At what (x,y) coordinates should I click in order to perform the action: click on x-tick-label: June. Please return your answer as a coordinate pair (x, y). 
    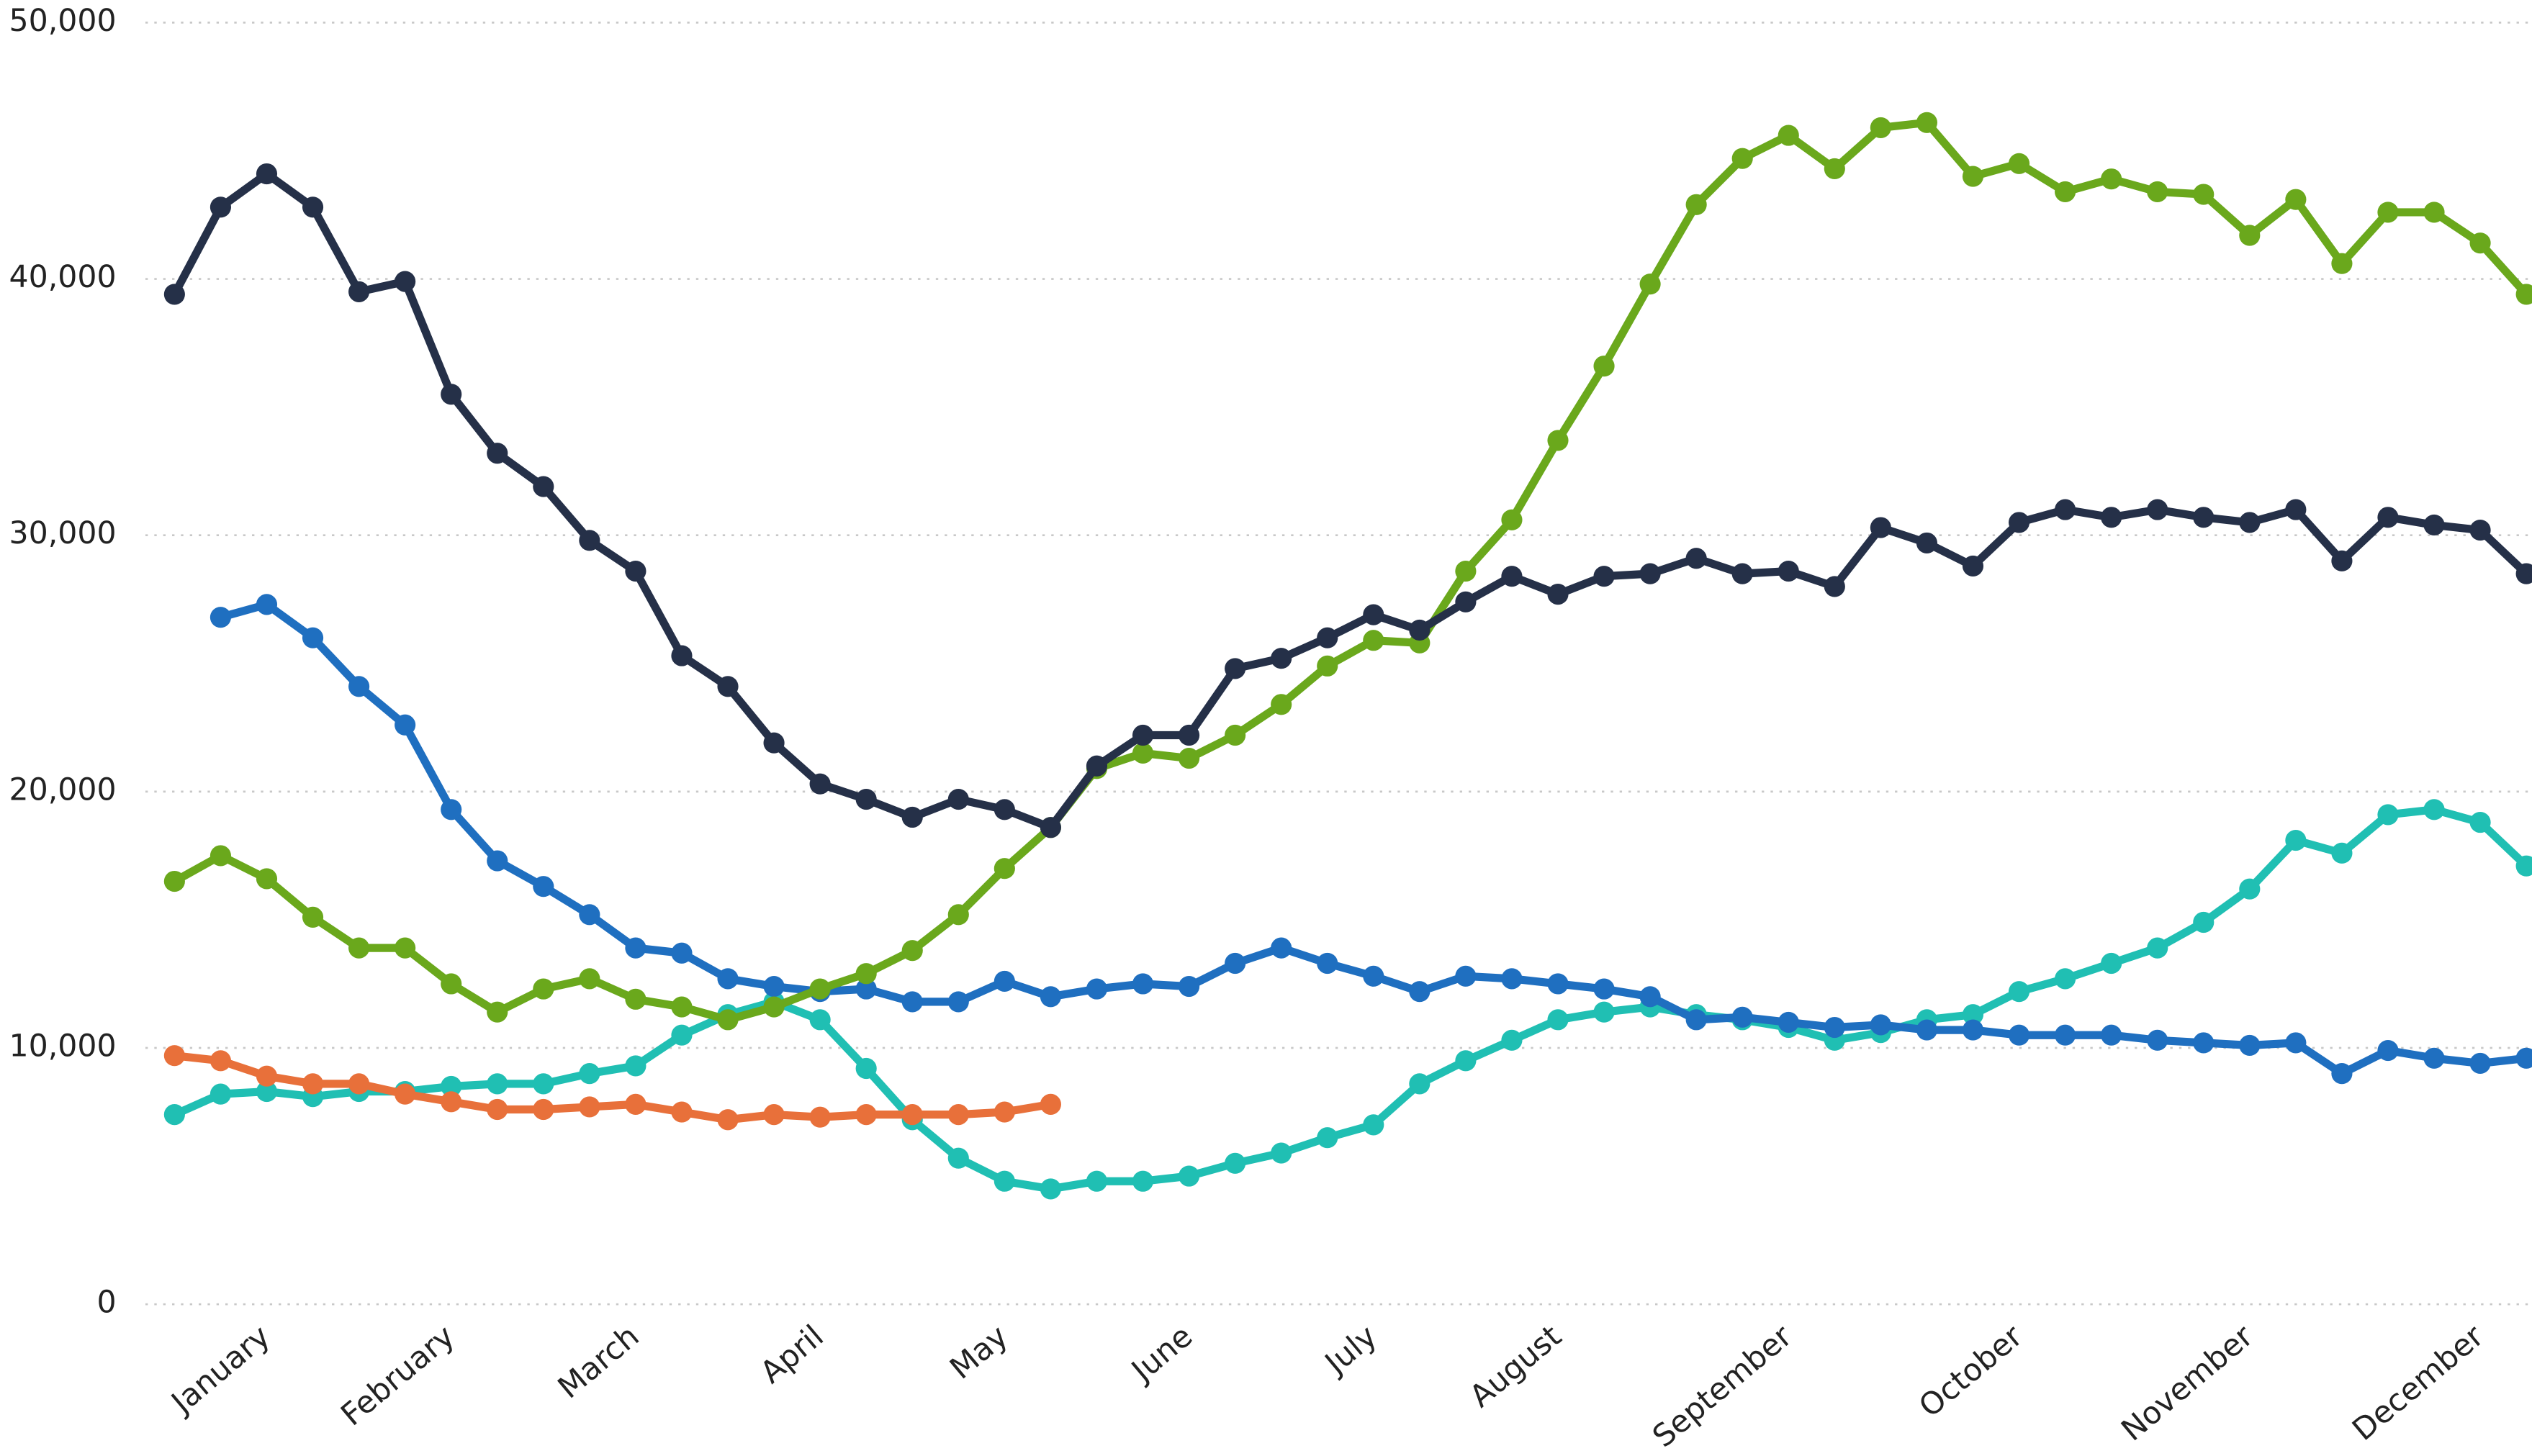
    Looking at the image, I should click on (1162, 1354).